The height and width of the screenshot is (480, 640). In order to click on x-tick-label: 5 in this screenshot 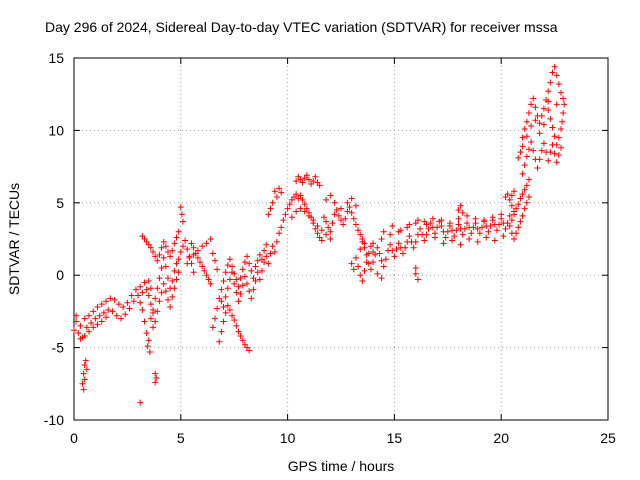, I will do `click(181, 438)`.